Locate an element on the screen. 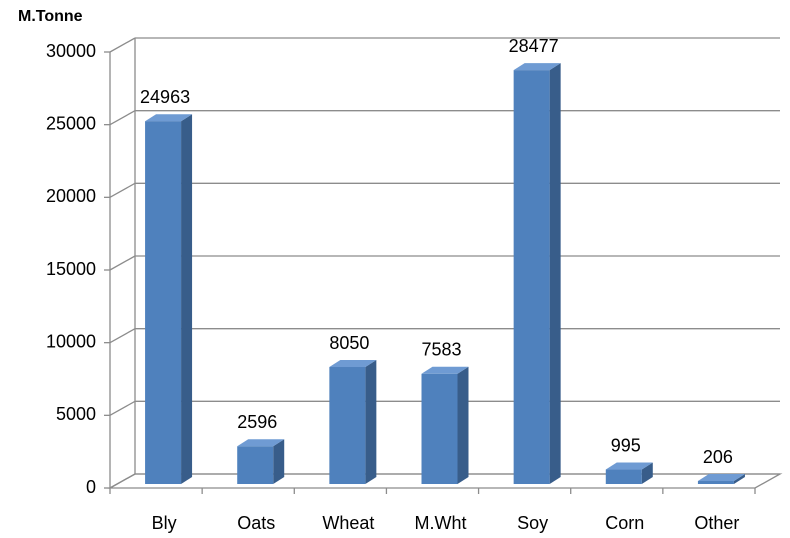 The height and width of the screenshot is (538, 790). data-label: 24963 is located at coordinates (165, 97).